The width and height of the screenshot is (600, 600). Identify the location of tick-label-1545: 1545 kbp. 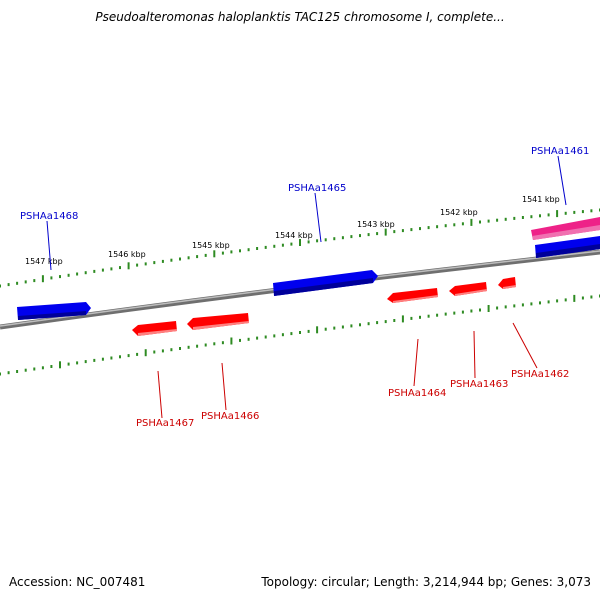
(211, 245).